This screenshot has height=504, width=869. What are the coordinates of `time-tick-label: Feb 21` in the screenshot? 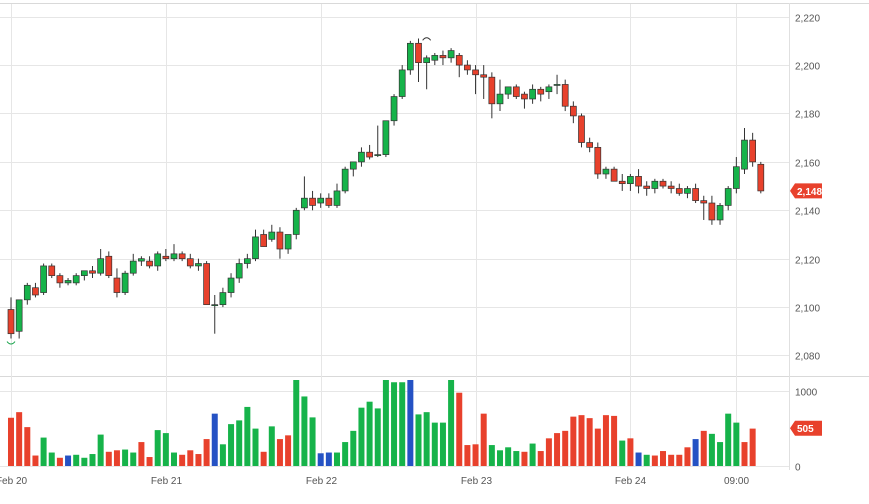 It's located at (167, 481).